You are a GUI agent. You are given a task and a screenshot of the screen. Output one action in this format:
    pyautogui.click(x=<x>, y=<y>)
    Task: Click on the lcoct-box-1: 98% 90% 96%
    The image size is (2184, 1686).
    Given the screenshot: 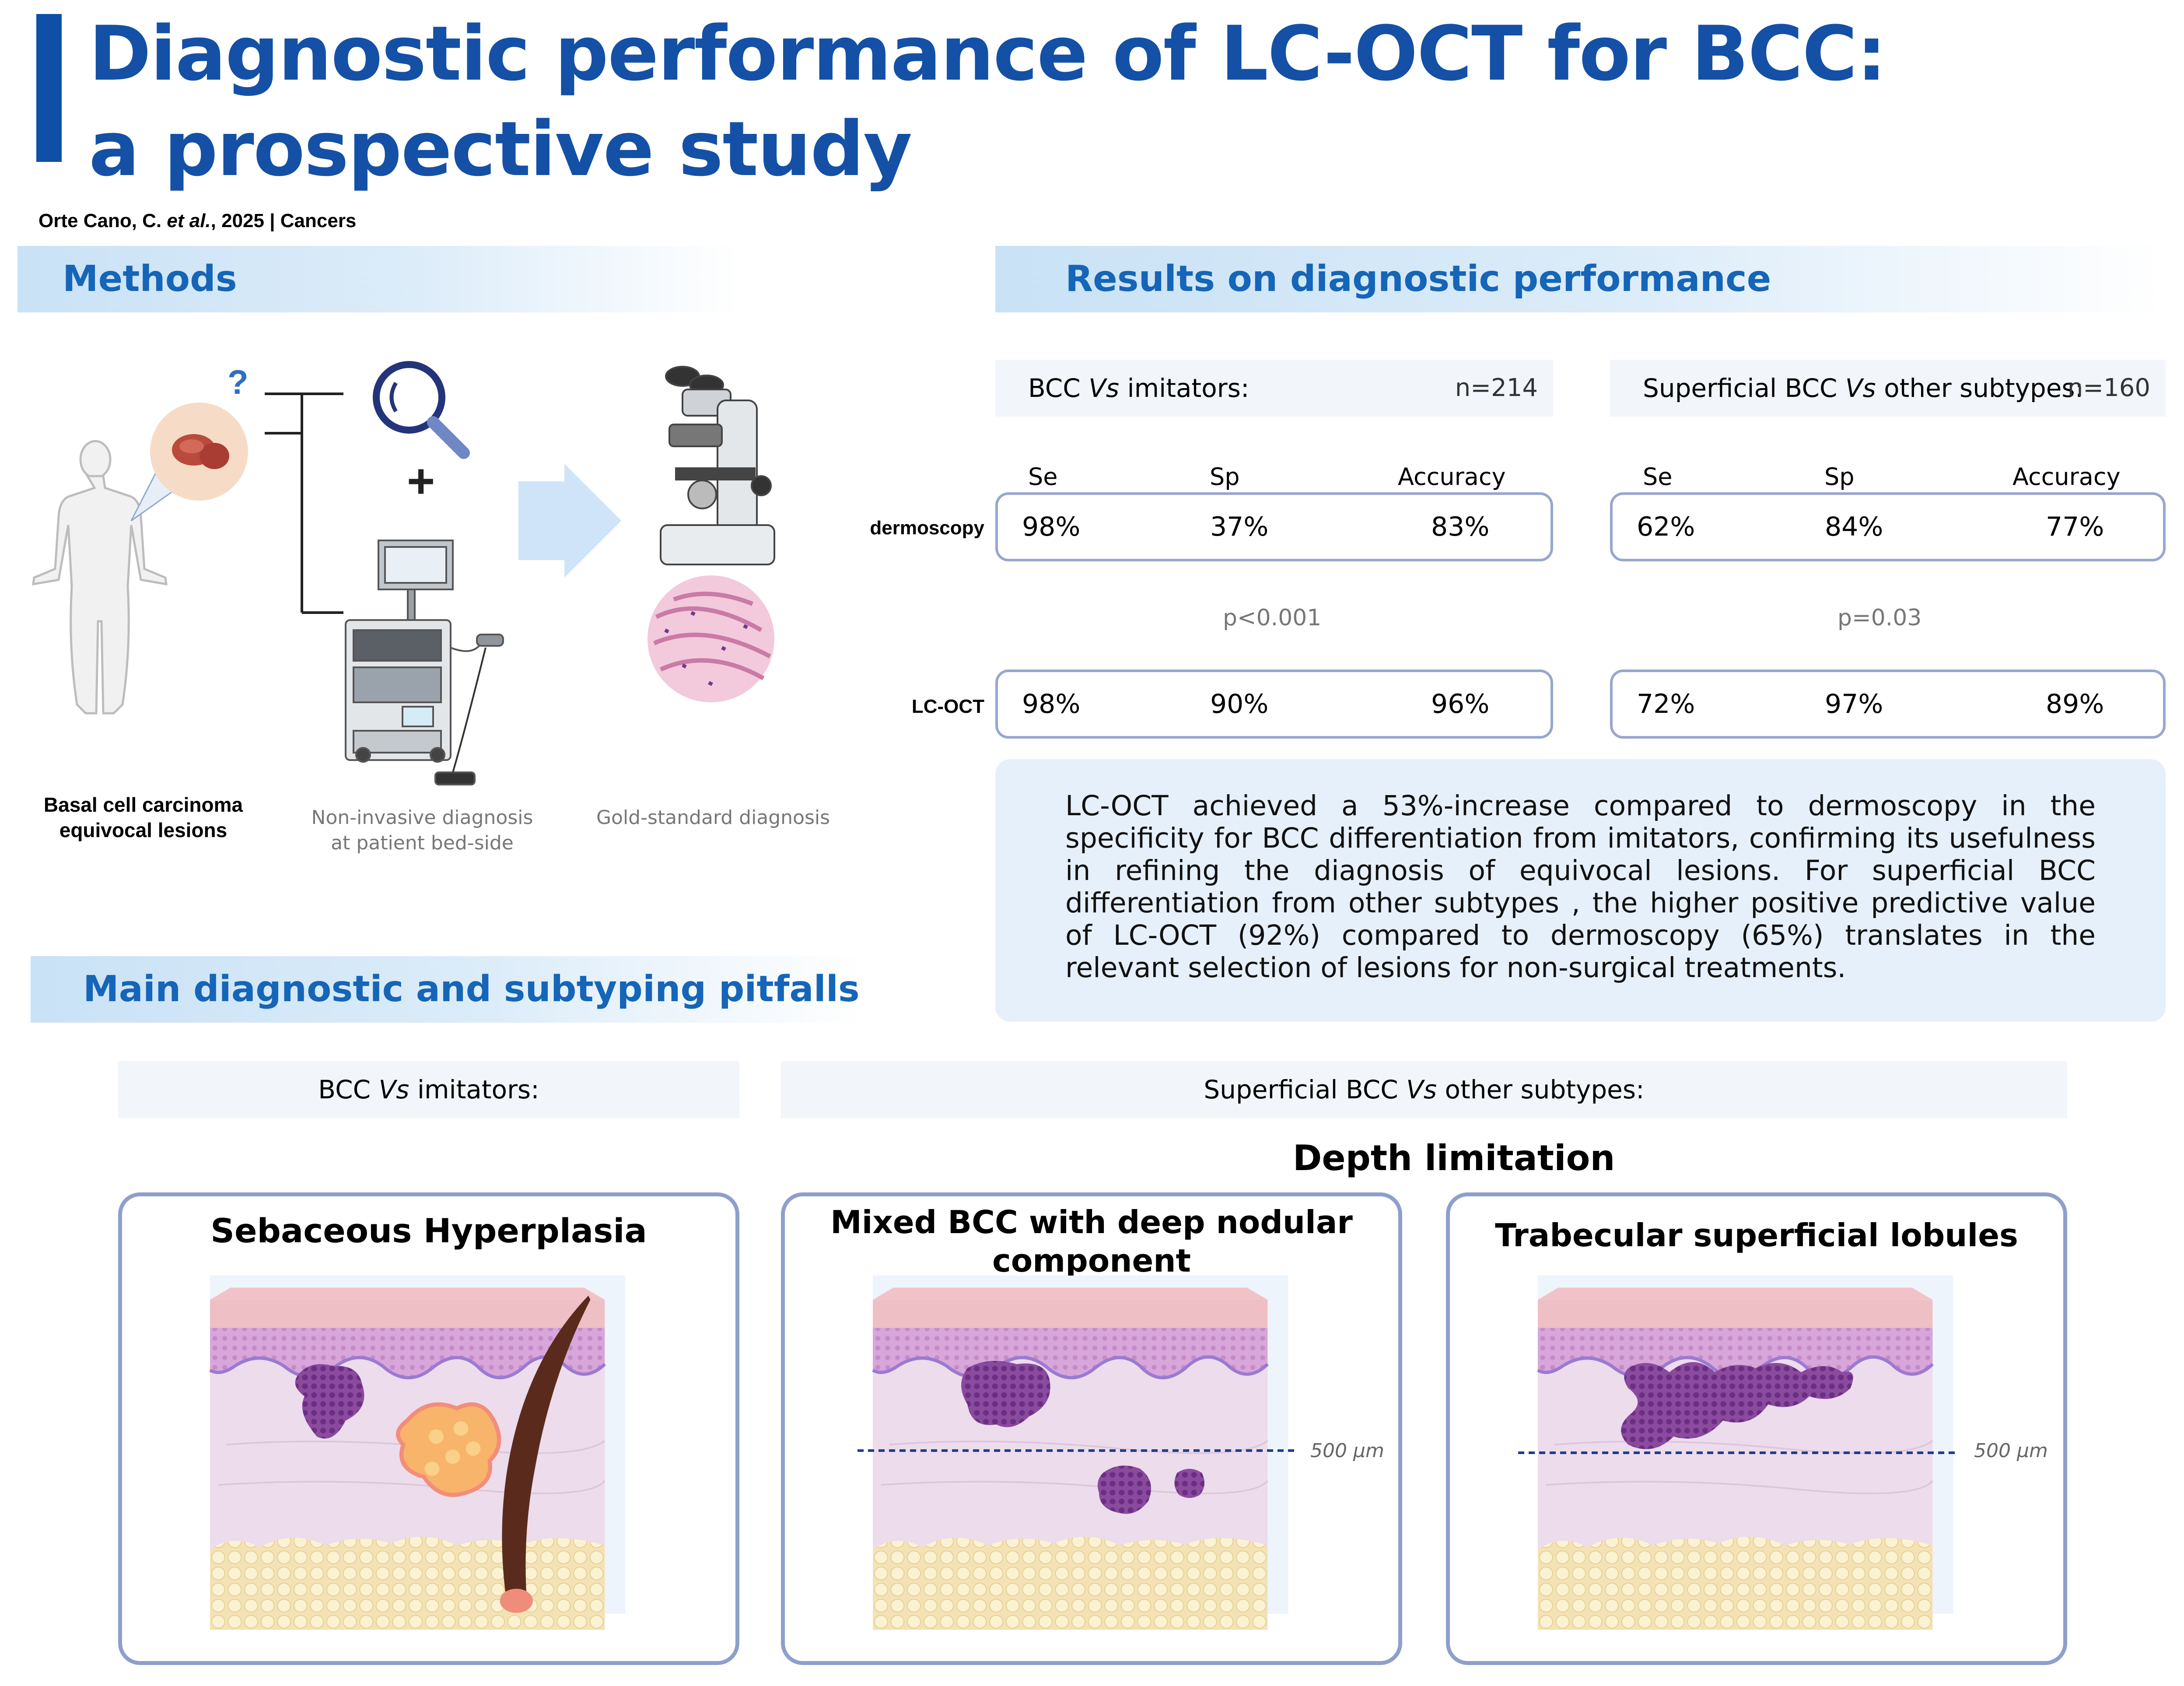 What is the action you would take?
    pyautogui.click(x=1274, y=704)
    